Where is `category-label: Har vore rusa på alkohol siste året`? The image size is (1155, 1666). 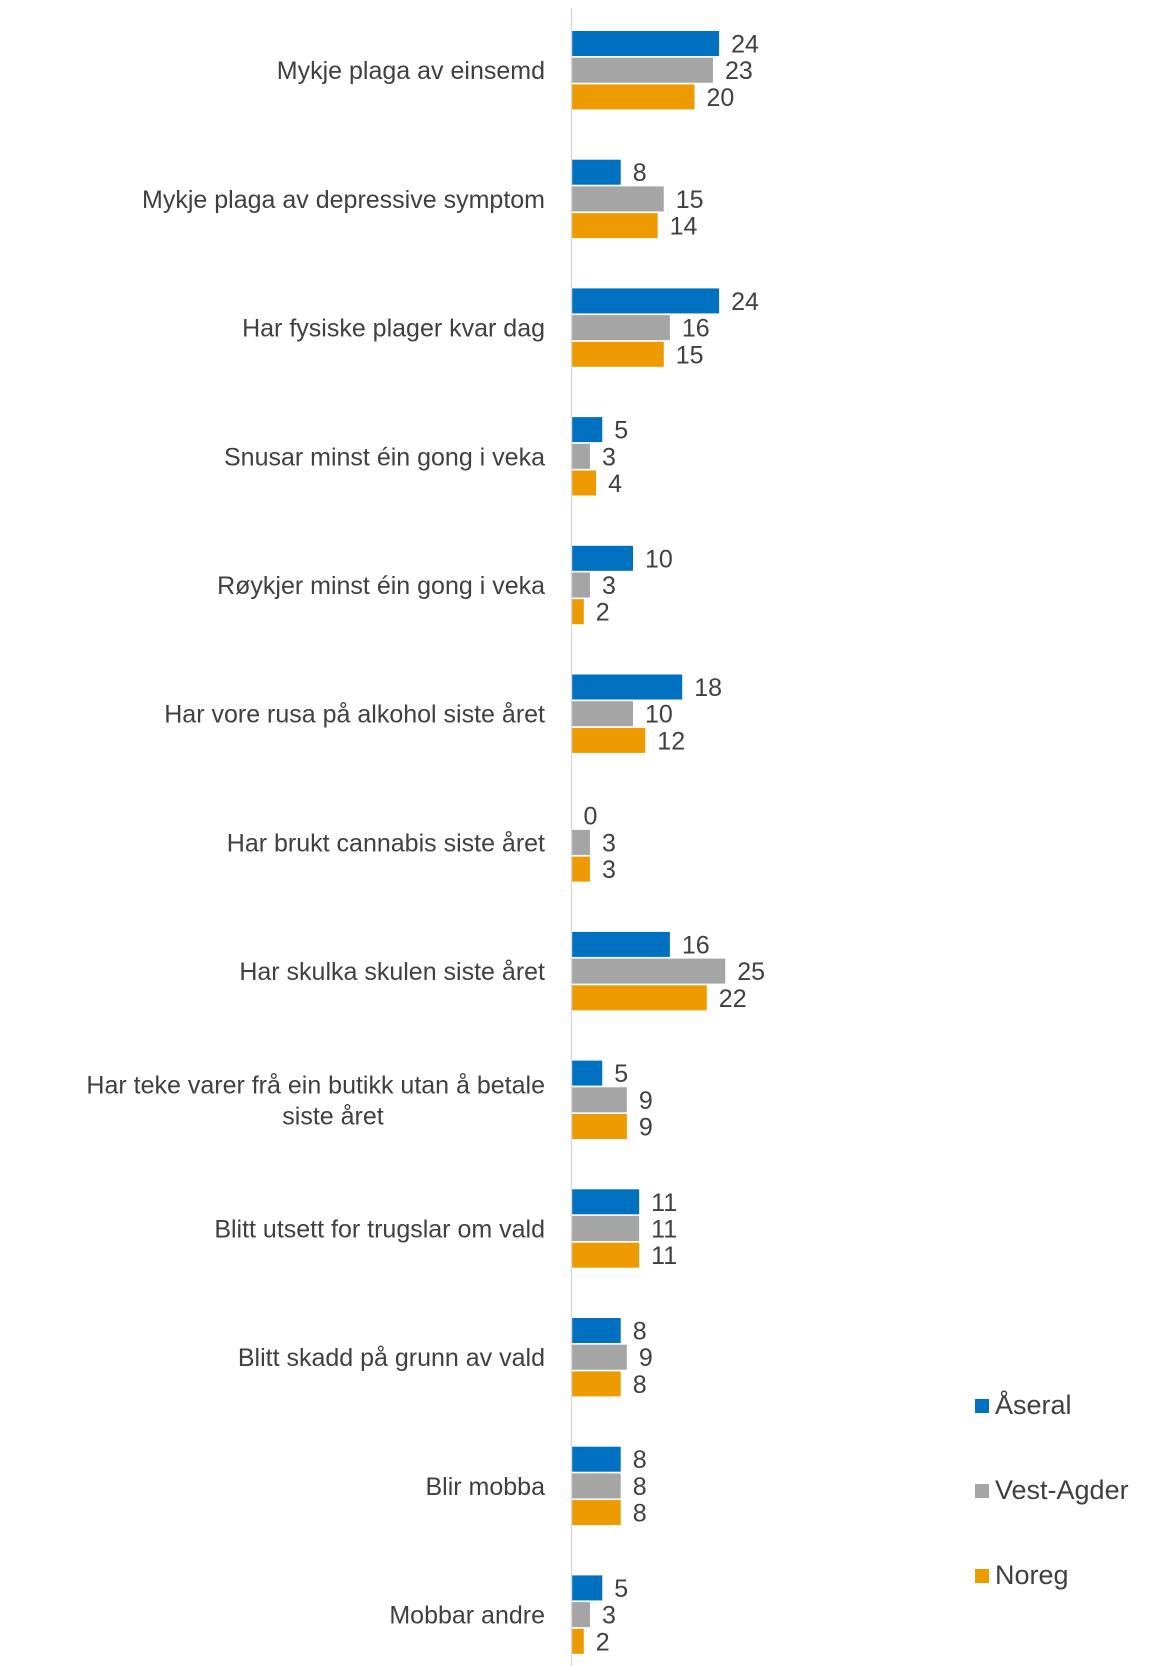 category-label: Har vore rusa på alkohol siste året is located at coordinates (354, 715).